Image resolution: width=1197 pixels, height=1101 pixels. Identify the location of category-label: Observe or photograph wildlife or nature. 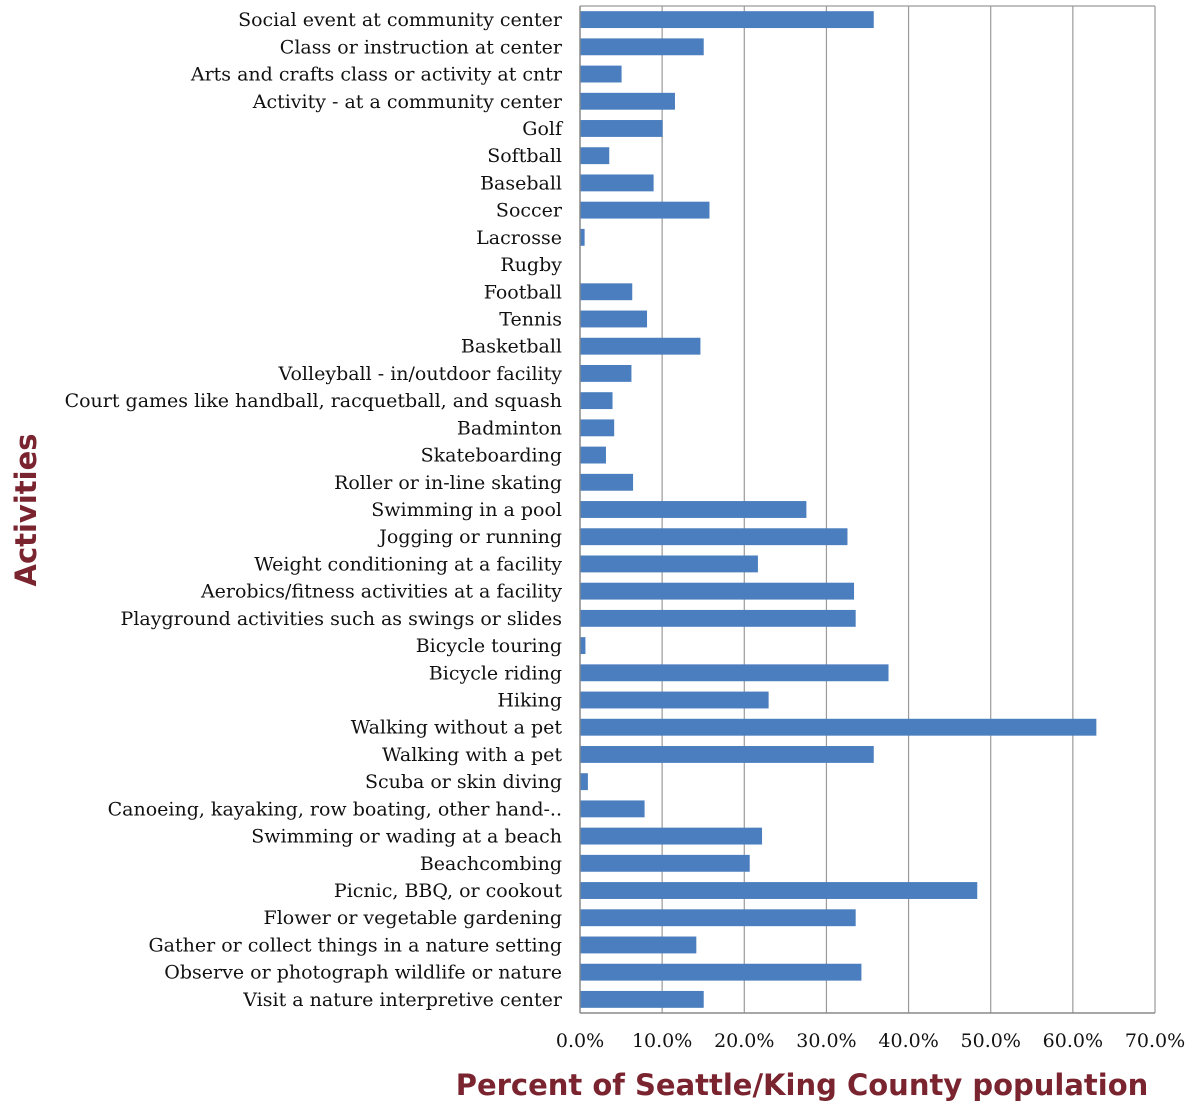
(363, 973).